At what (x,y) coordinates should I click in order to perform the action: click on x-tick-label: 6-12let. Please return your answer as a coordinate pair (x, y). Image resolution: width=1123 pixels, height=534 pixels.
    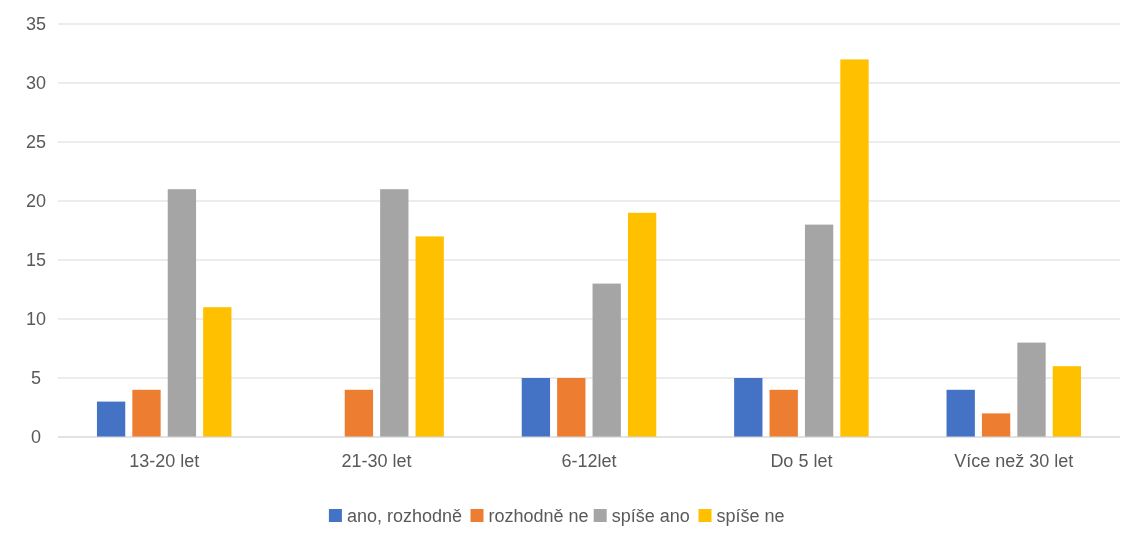
    Looking at the image, I should click on (589, 461).